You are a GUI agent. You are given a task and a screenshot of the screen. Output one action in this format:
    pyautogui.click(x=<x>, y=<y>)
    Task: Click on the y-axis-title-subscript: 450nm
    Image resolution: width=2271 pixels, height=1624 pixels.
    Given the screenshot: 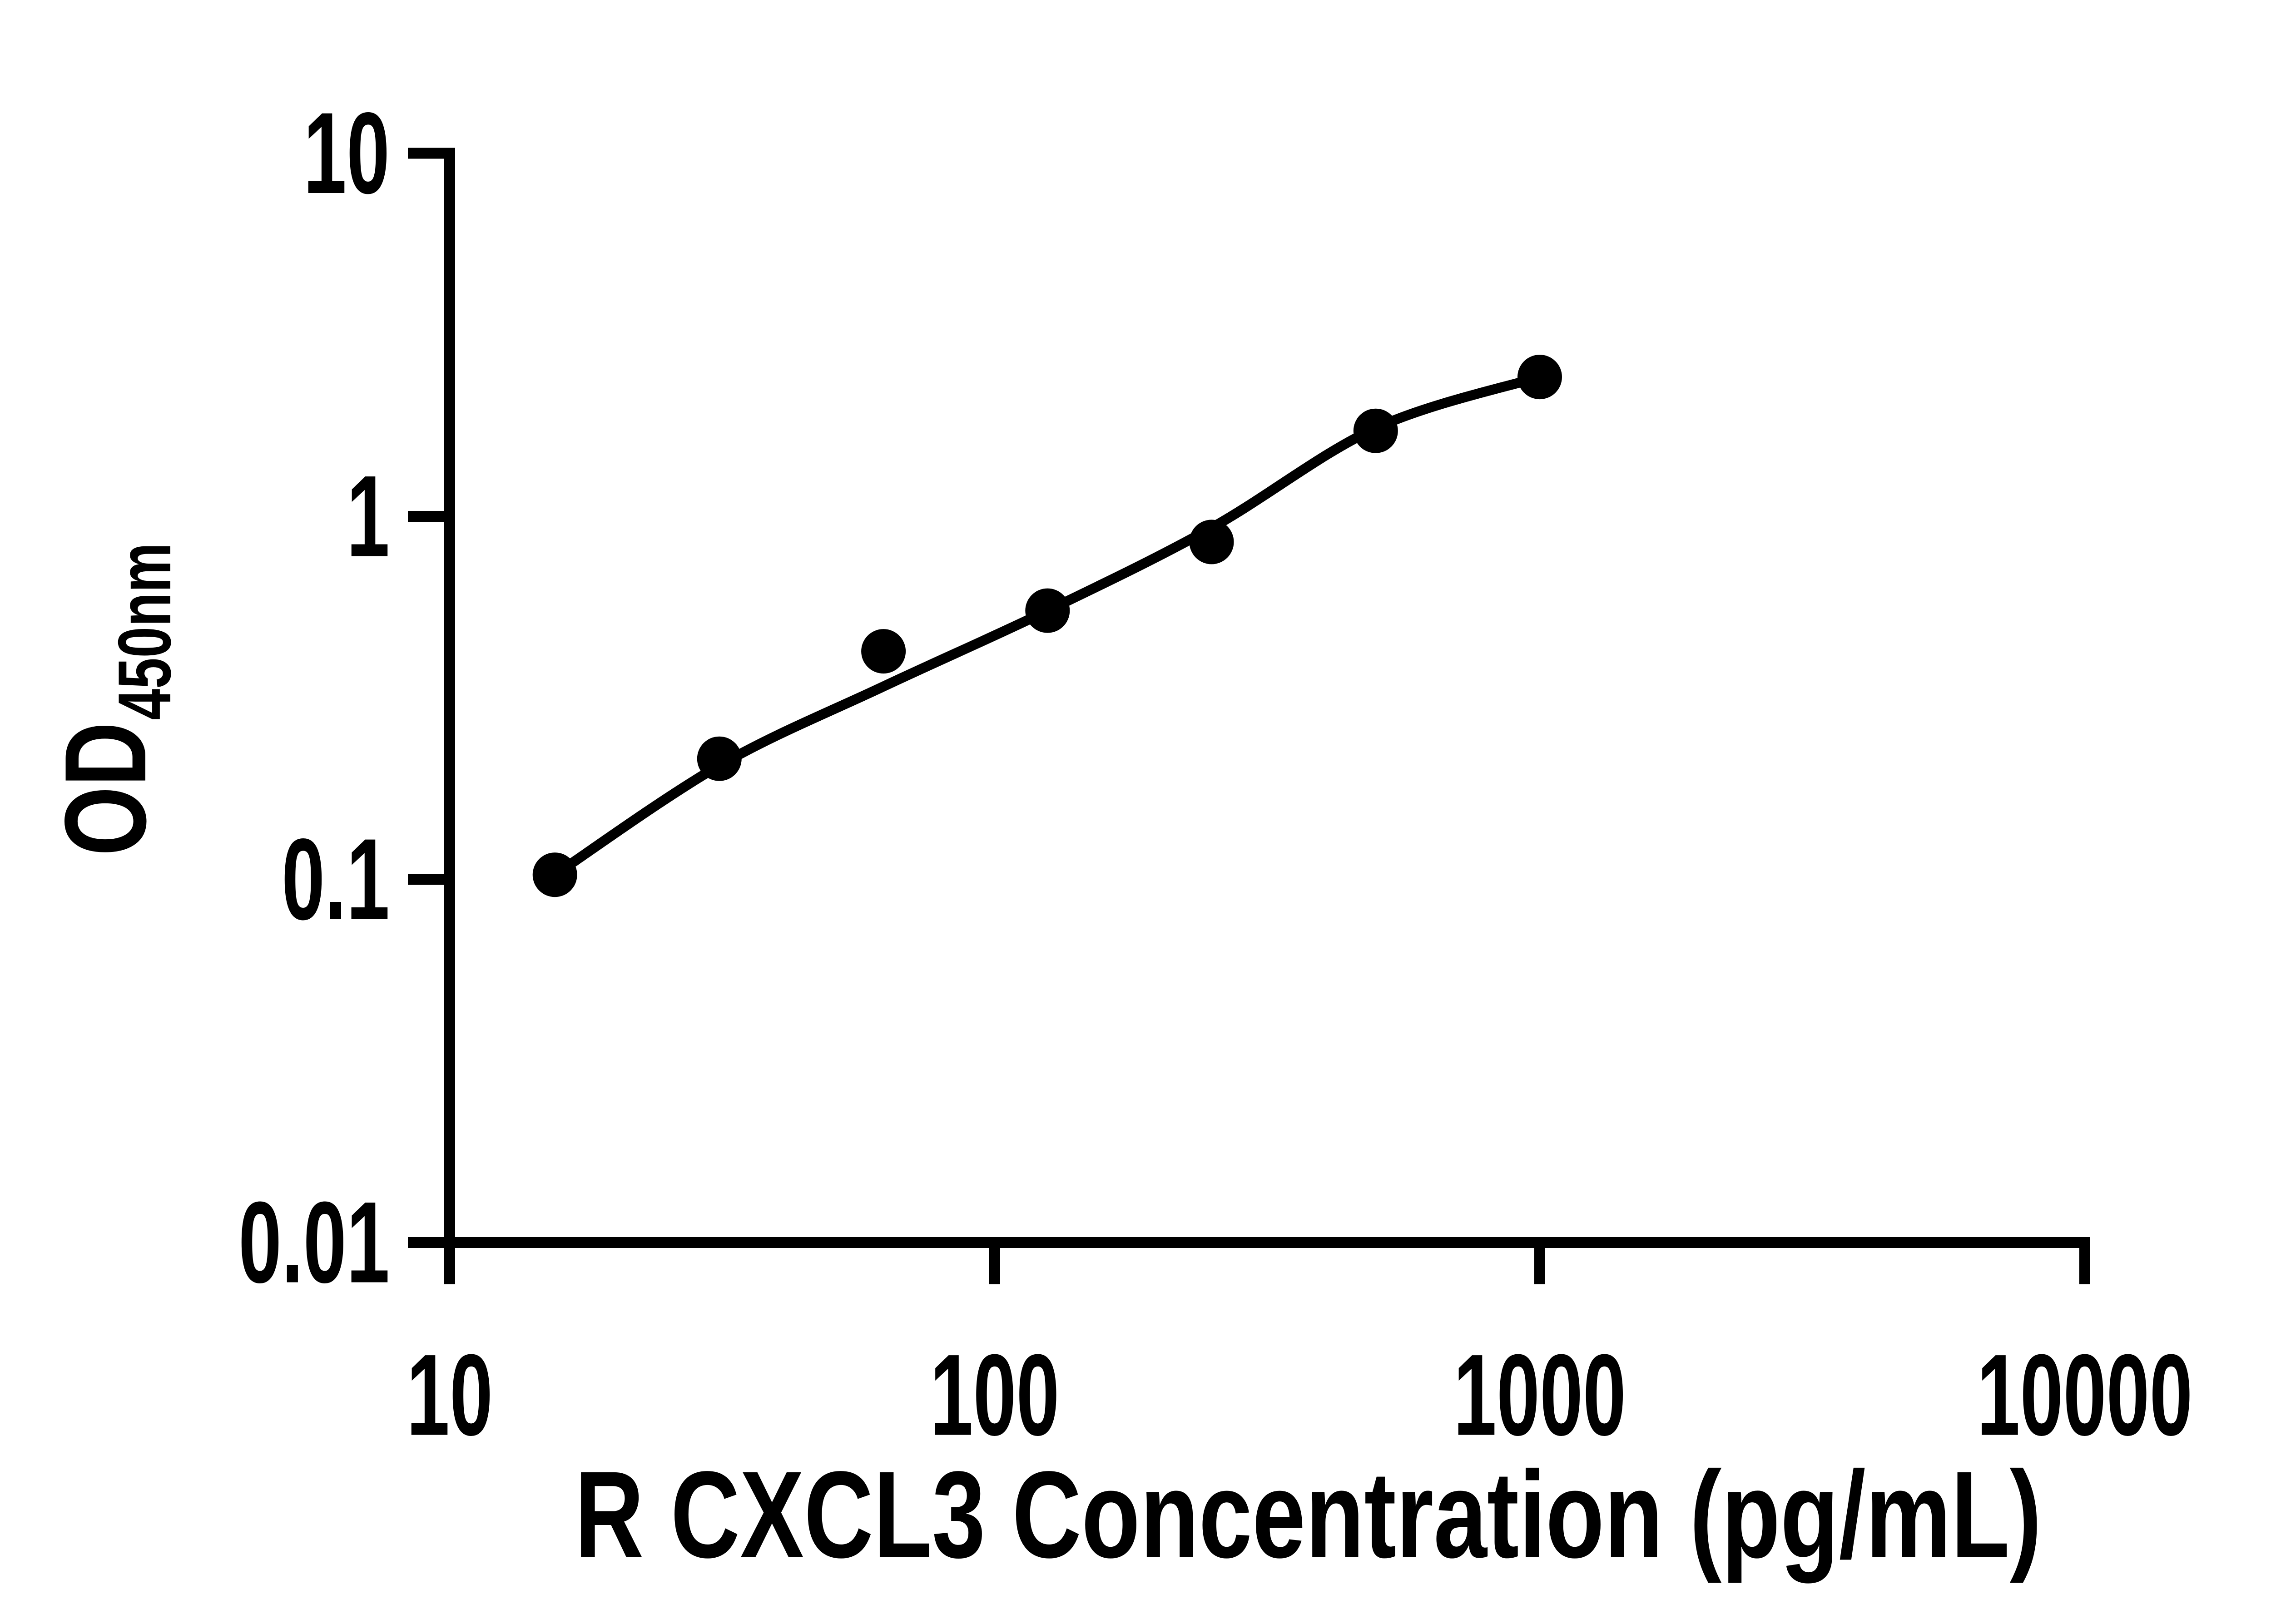 What is the action you would take?
    pyautogui.click(x=144, y=631)
    